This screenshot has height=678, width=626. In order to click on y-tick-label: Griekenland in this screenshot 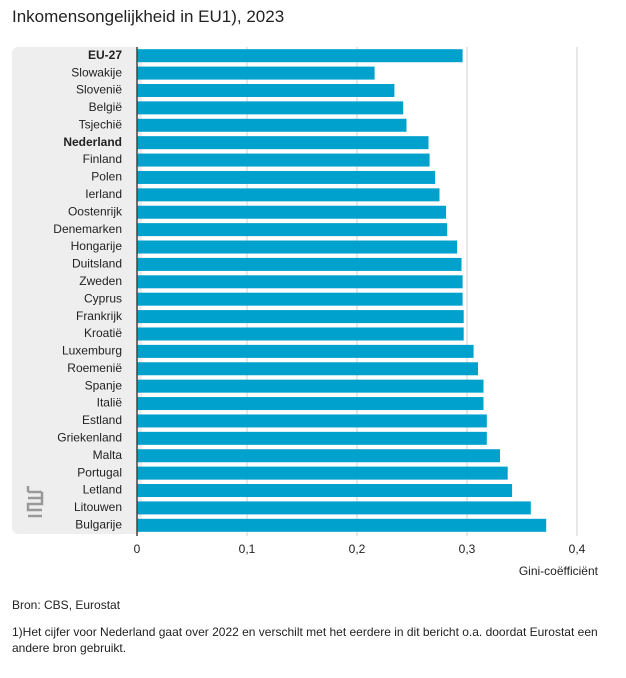, I will do `click(89, 438)`.